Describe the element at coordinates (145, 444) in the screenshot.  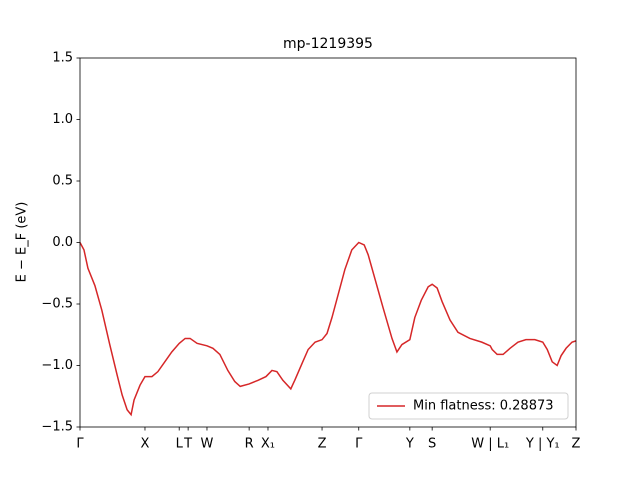
I see `x-tick-label: X` at that location.